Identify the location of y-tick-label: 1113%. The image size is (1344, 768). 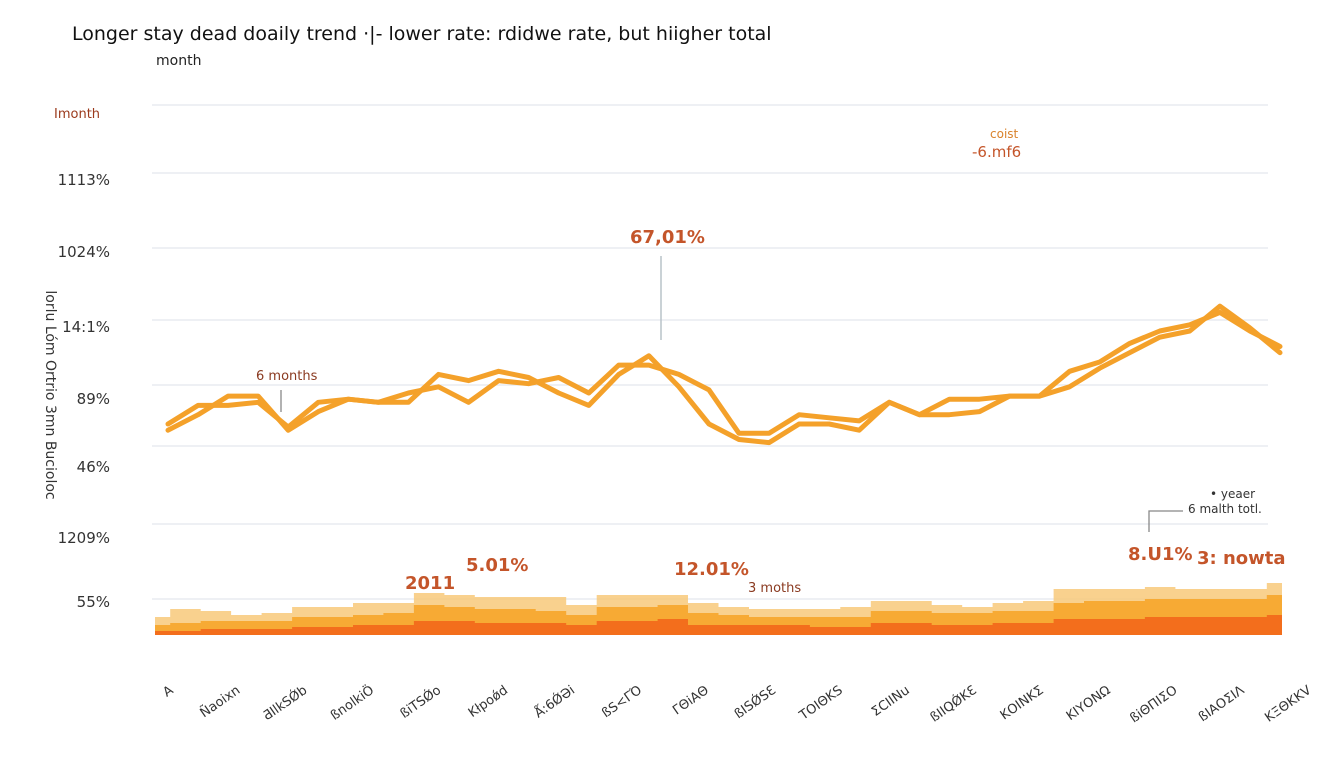
(84, 180).